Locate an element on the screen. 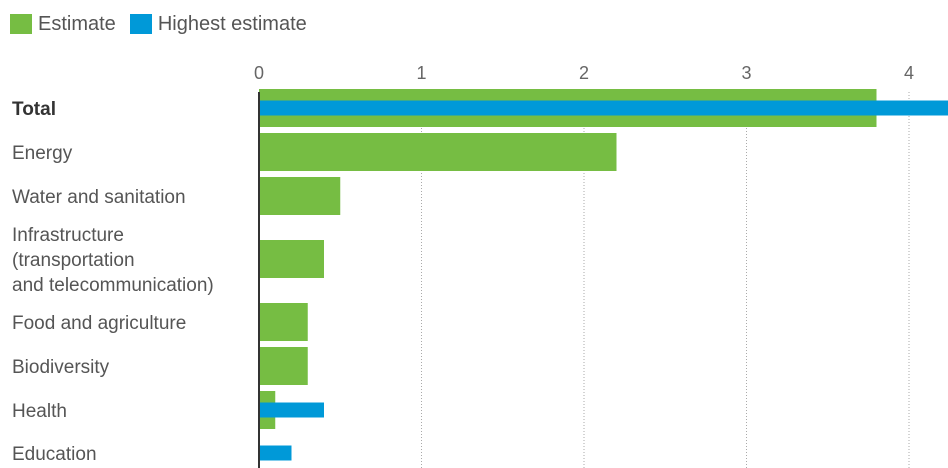 The height and width of the screenshot is (468, 948). x-tick-label-4: 4 is located at coordinates (909, 73).